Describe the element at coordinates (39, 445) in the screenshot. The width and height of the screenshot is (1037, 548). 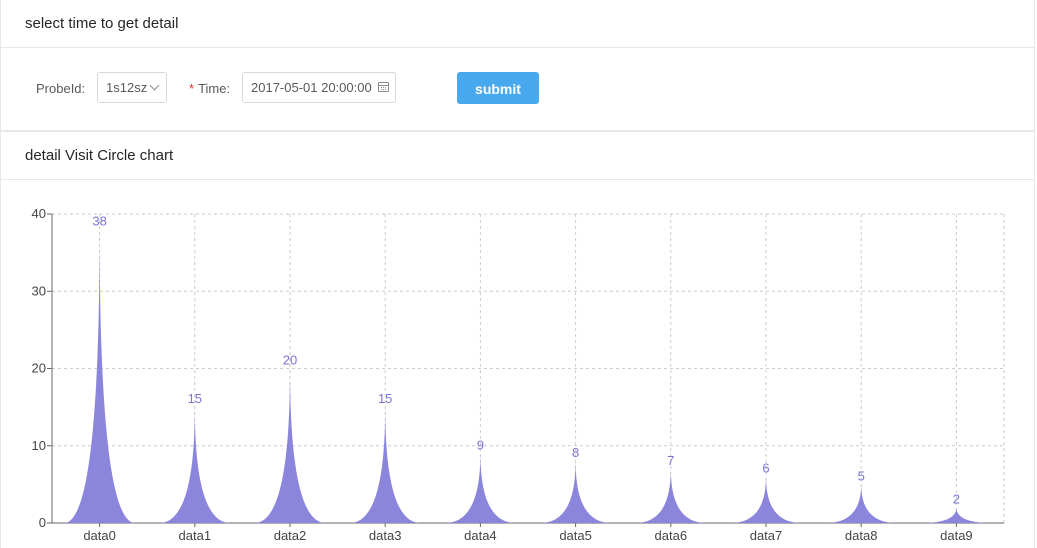
I see `y-tick-label: 10` at that location.